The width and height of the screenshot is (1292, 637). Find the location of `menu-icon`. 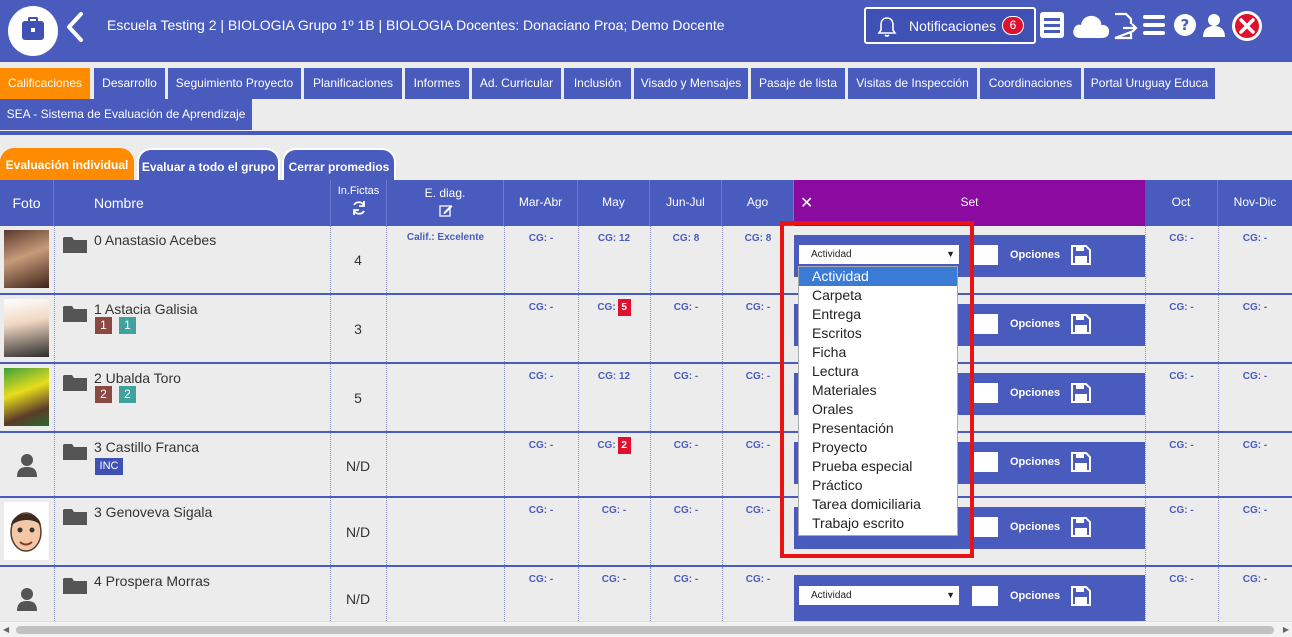

menu-icon is located at coordinates (1154, 27).